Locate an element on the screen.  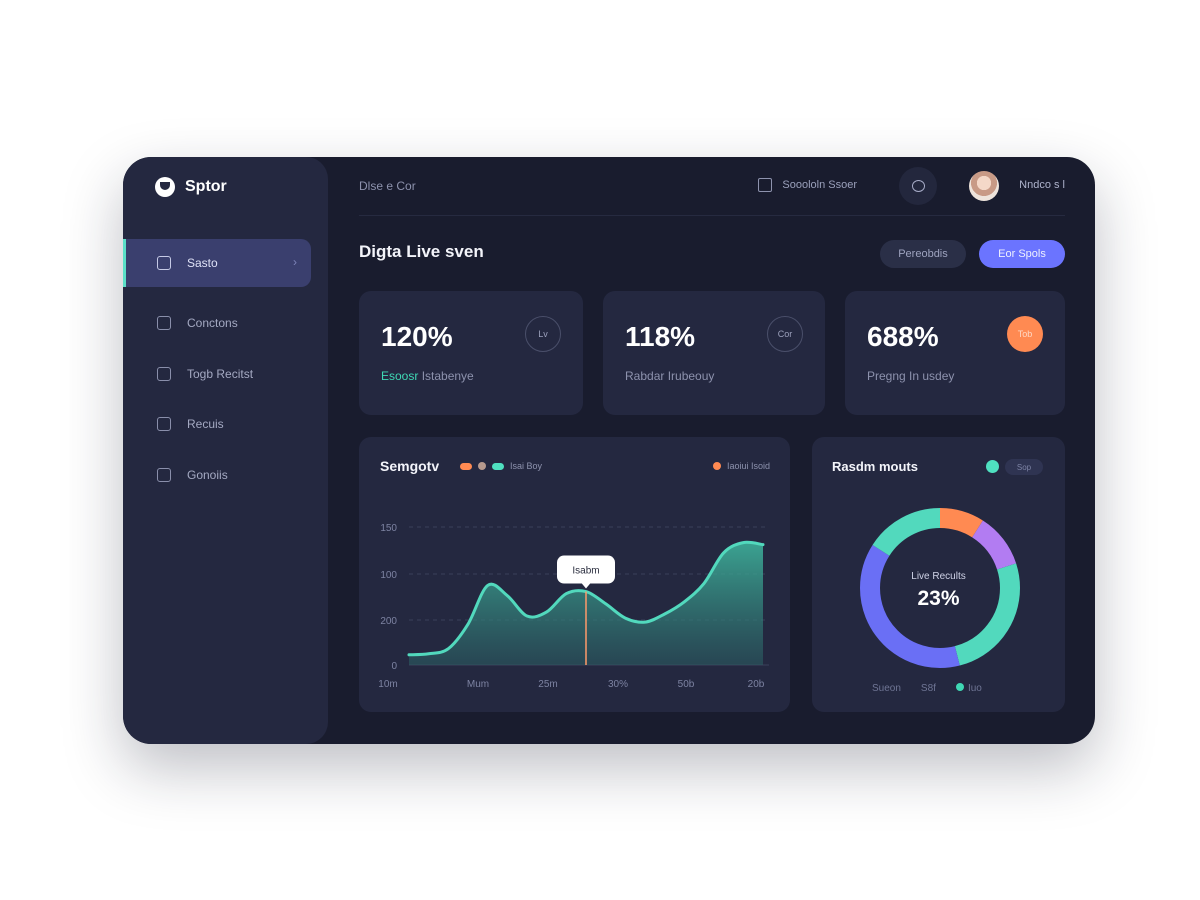
donut-title: Rasdm mouts is located at coordinates (875, 466).